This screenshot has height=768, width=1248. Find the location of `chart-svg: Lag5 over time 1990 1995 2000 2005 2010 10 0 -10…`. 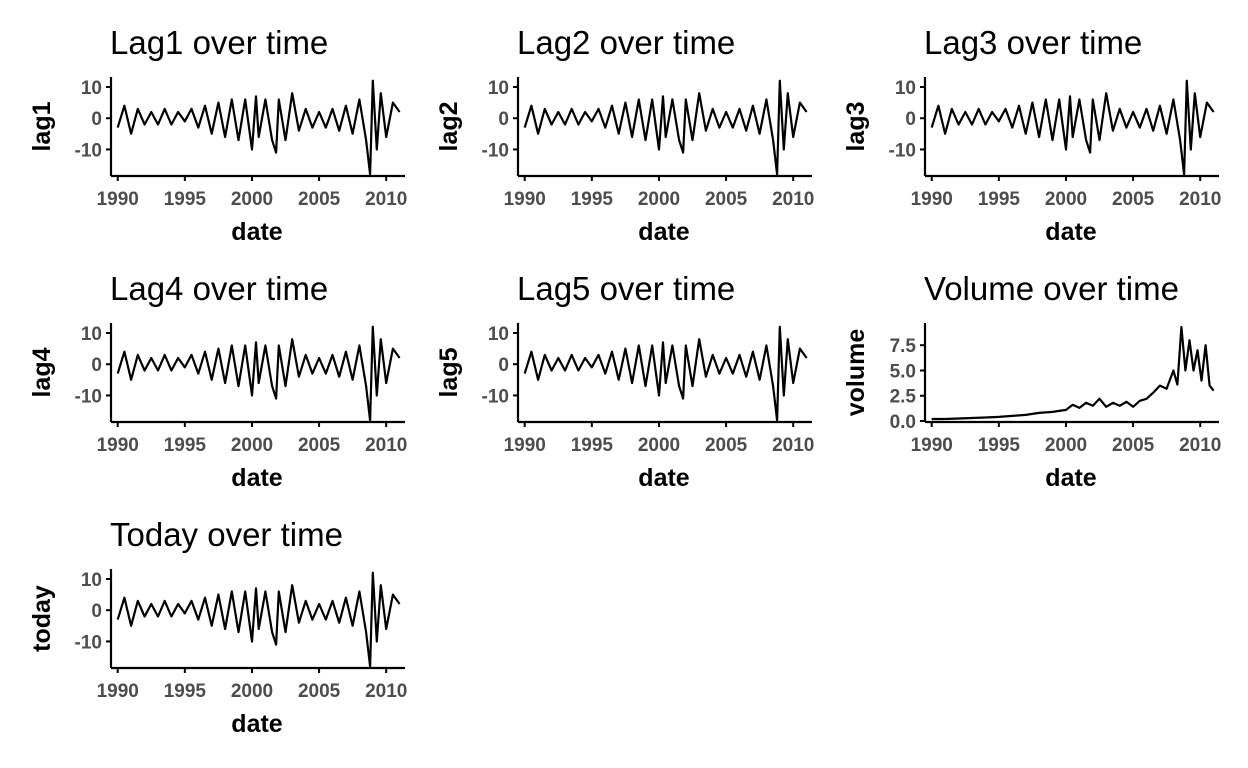

chart-svg: Lag5 over time 1990 1995 2000 2005 2010 10 0 -10… is located at coordinates (624, 381).